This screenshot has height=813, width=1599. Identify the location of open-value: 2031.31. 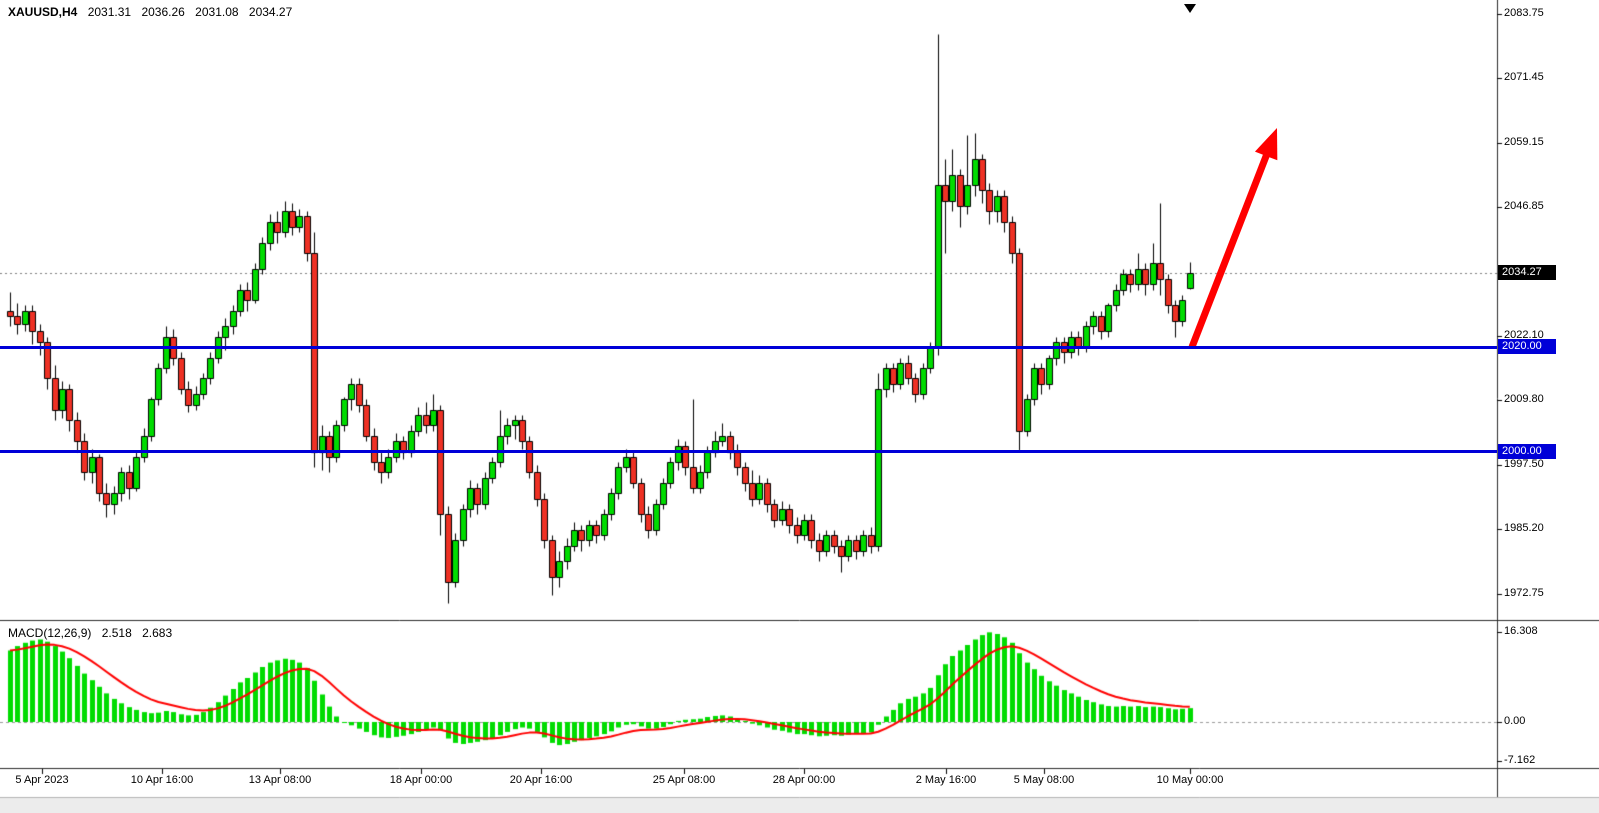
(109, 12).